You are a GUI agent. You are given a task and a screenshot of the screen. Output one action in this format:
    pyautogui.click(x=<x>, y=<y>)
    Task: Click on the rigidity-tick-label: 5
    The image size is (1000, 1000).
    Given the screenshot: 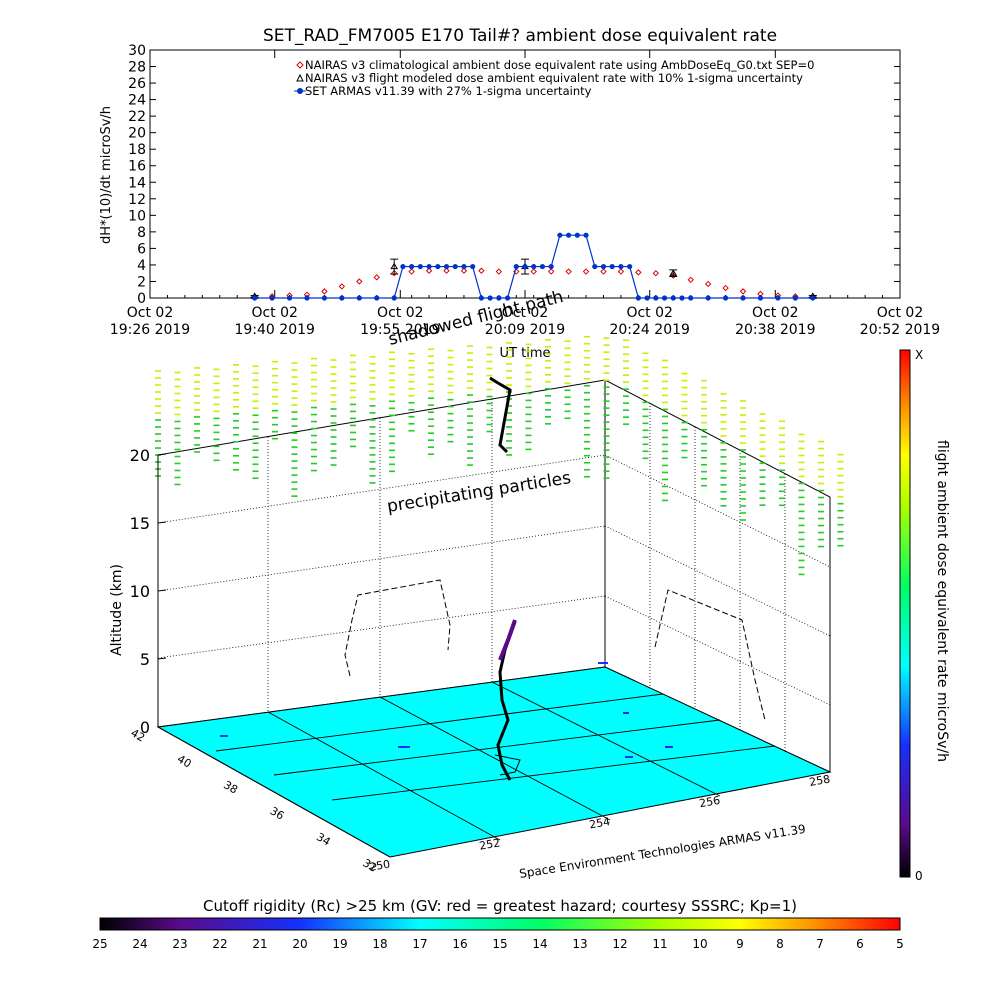 What is the action you would take?
    pyautogui.click(x=900, y=944)
    